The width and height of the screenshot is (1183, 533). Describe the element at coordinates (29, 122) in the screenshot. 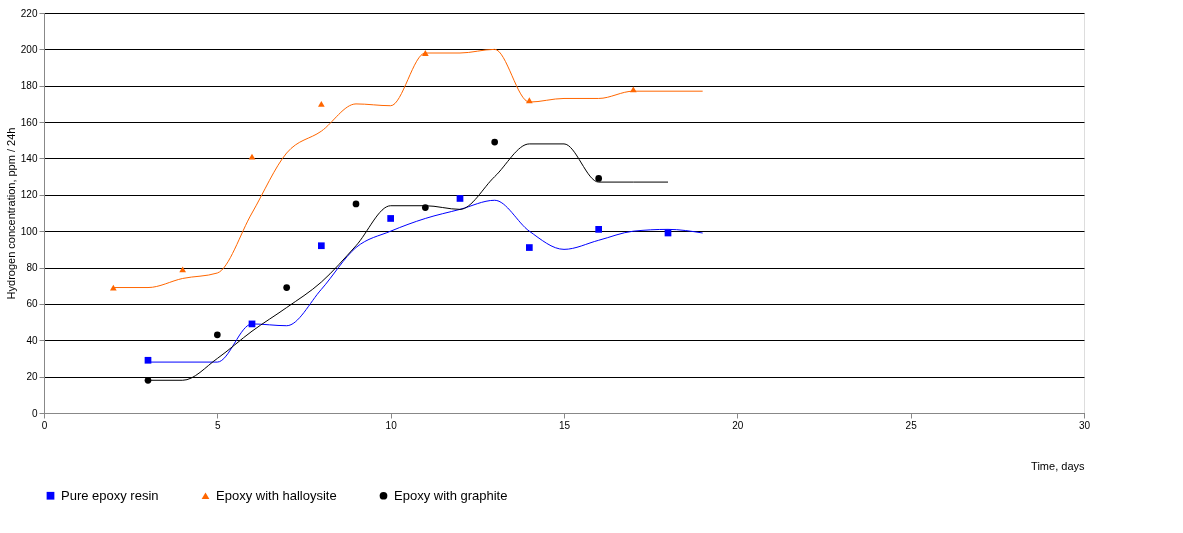

I see `y-tick-label: 160` at that location.